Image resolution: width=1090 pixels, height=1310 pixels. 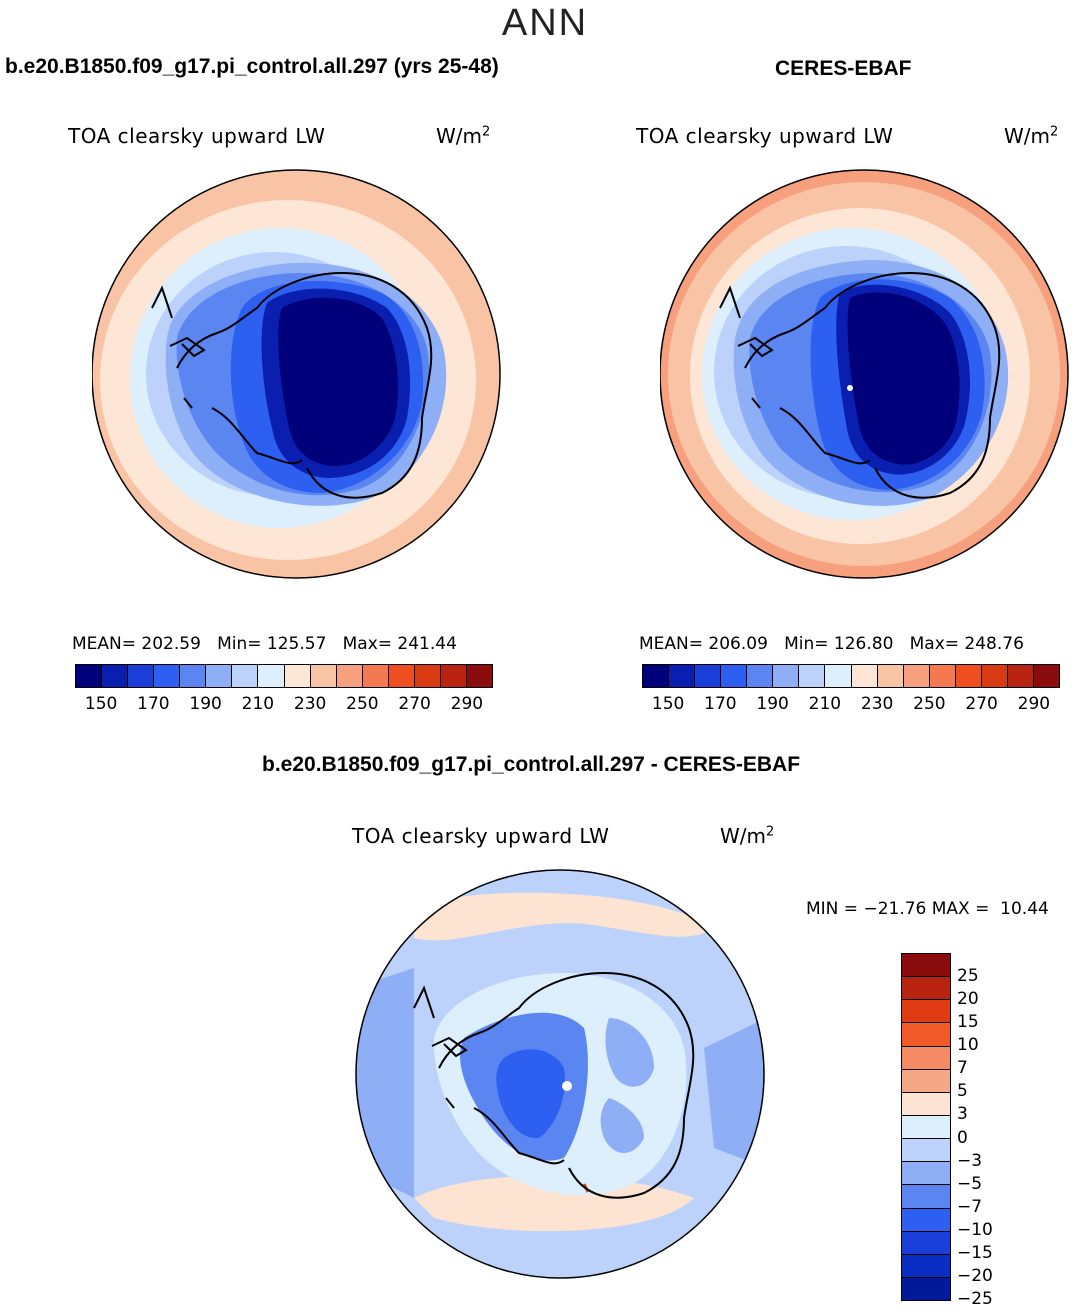 What do you see at coordinates (927, 909) in the screenshot?
I see `diff-stats: MIN = −21.76 MAX = 10.44` at bounding box center [927, 909].